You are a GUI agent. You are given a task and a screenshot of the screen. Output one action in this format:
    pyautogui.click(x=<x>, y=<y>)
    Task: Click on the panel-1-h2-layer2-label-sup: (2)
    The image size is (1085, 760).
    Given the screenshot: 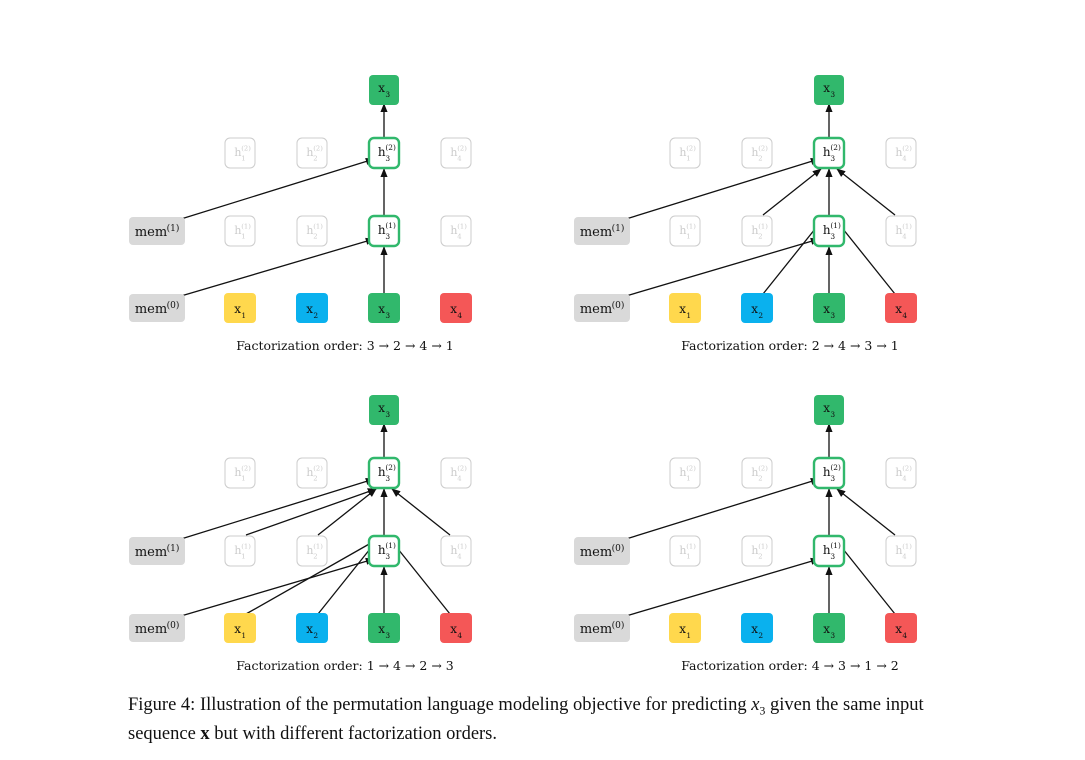 What is the action you would take?
    pyautogui.click(x=318, y=148)
    